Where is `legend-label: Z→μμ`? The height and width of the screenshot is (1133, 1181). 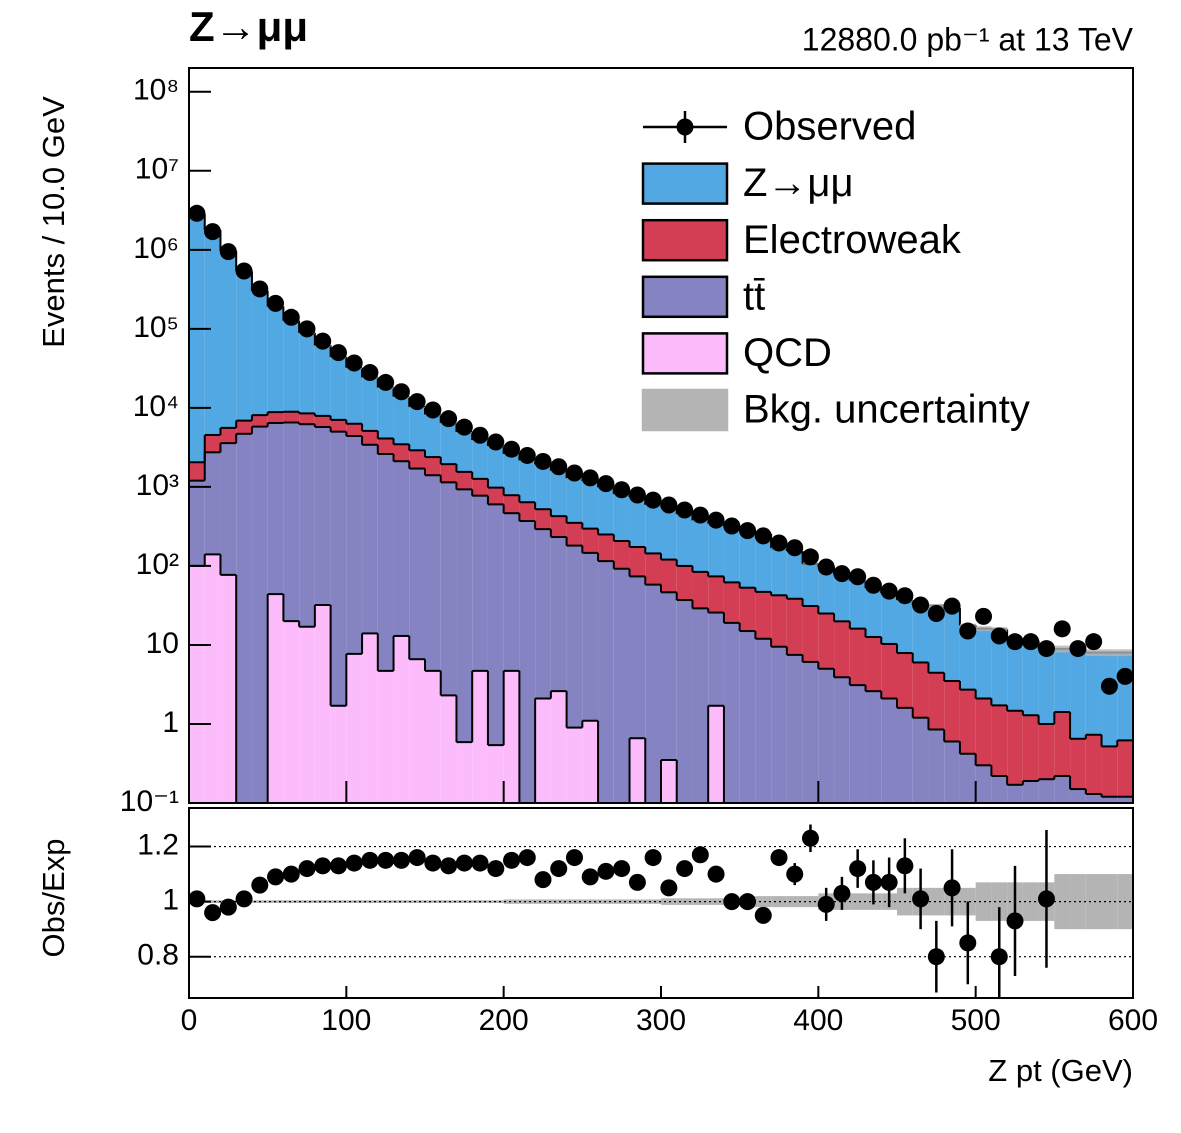
legend-label: Z→μμ is located at coordinates (798, 183).